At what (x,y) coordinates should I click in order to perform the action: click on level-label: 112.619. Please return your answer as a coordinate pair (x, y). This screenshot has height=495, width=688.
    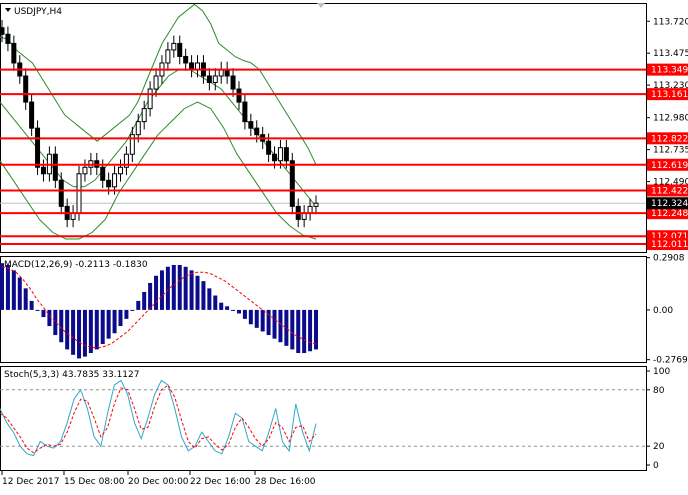
    Looking at the image, I should click on (669, 166).